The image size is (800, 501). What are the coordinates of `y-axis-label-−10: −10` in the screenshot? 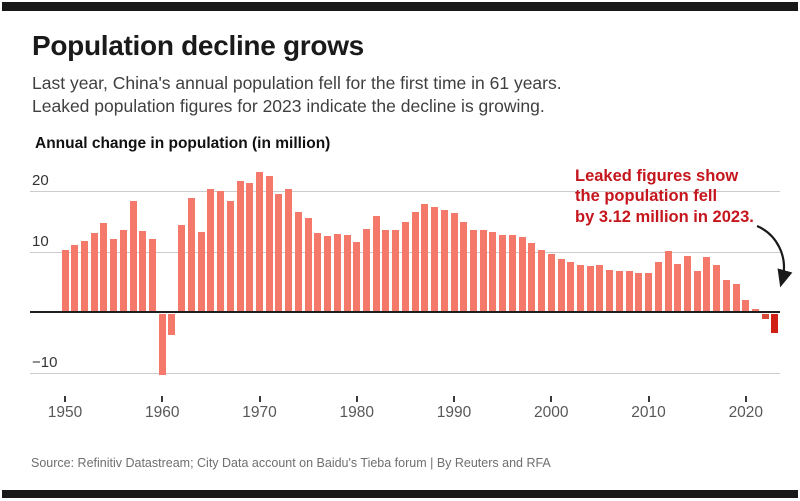 It's located at (45, 362).